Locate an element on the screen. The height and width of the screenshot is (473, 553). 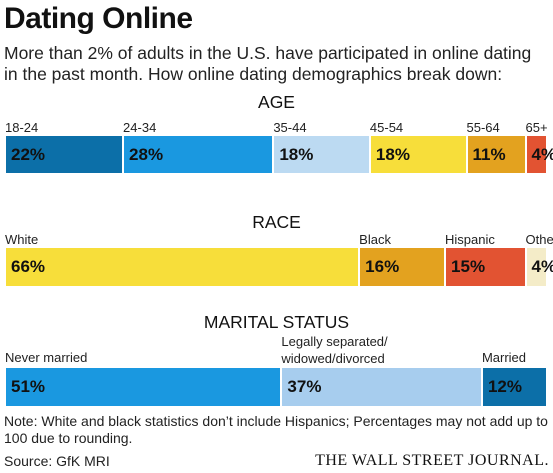
value-label: 37% is located at coordinates (304, 386).